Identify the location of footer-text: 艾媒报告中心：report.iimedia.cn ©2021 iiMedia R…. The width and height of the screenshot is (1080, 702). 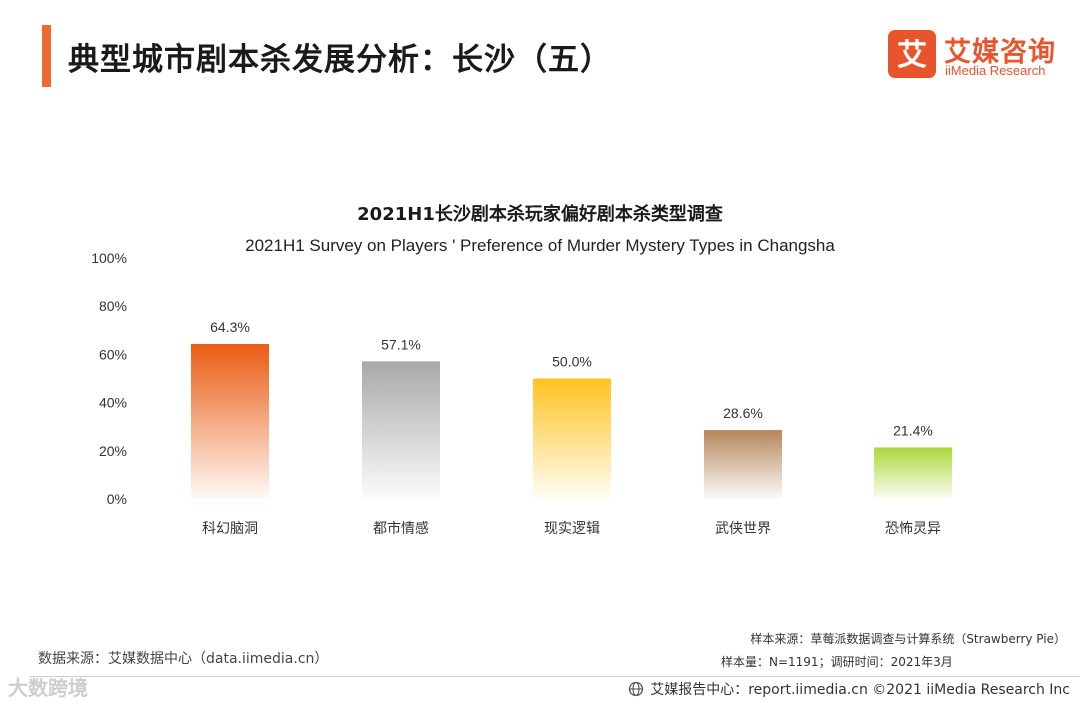
(860, 690).